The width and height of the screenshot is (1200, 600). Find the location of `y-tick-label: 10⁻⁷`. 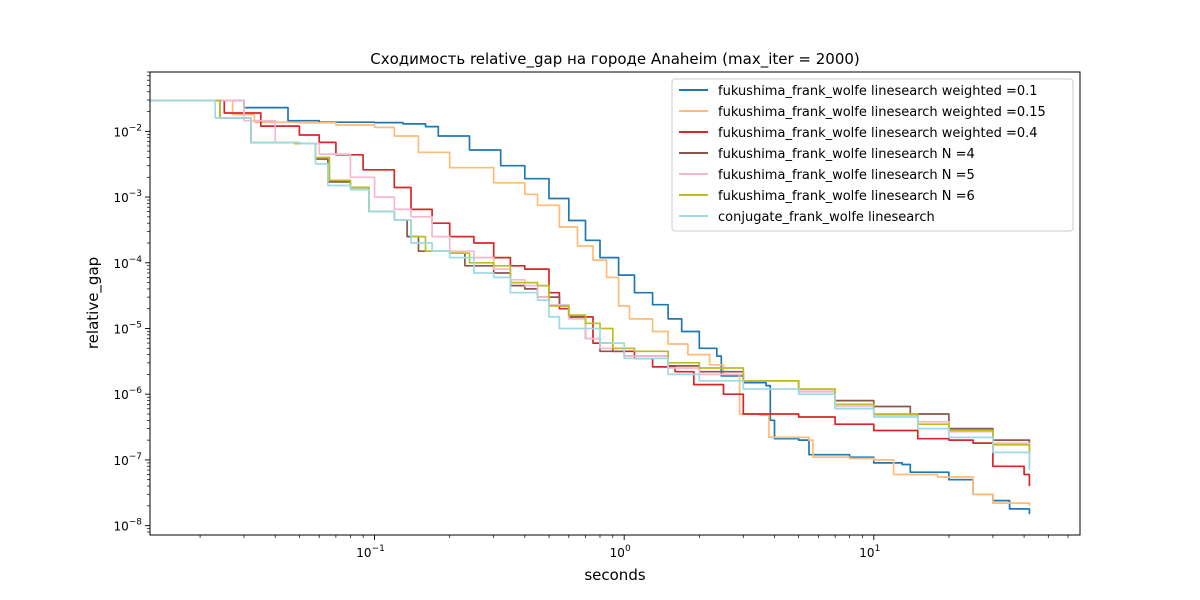

y-tick-label: 10⁻⁷ is located at coordinates (127, 460).